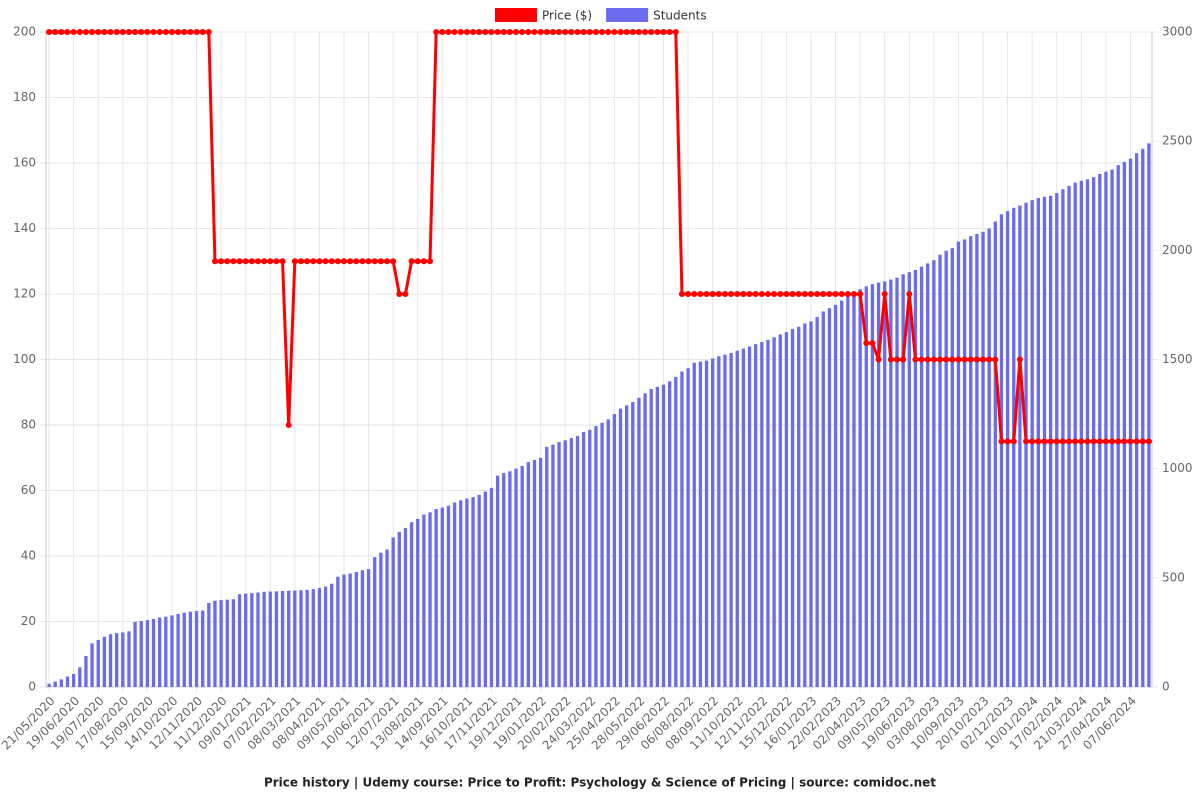 The height and width of the screenshot is (800, 1200). Describe the element at coordinates (1177, 359) in the screenshot. I see `y2-tick-label: 1500` at that location.